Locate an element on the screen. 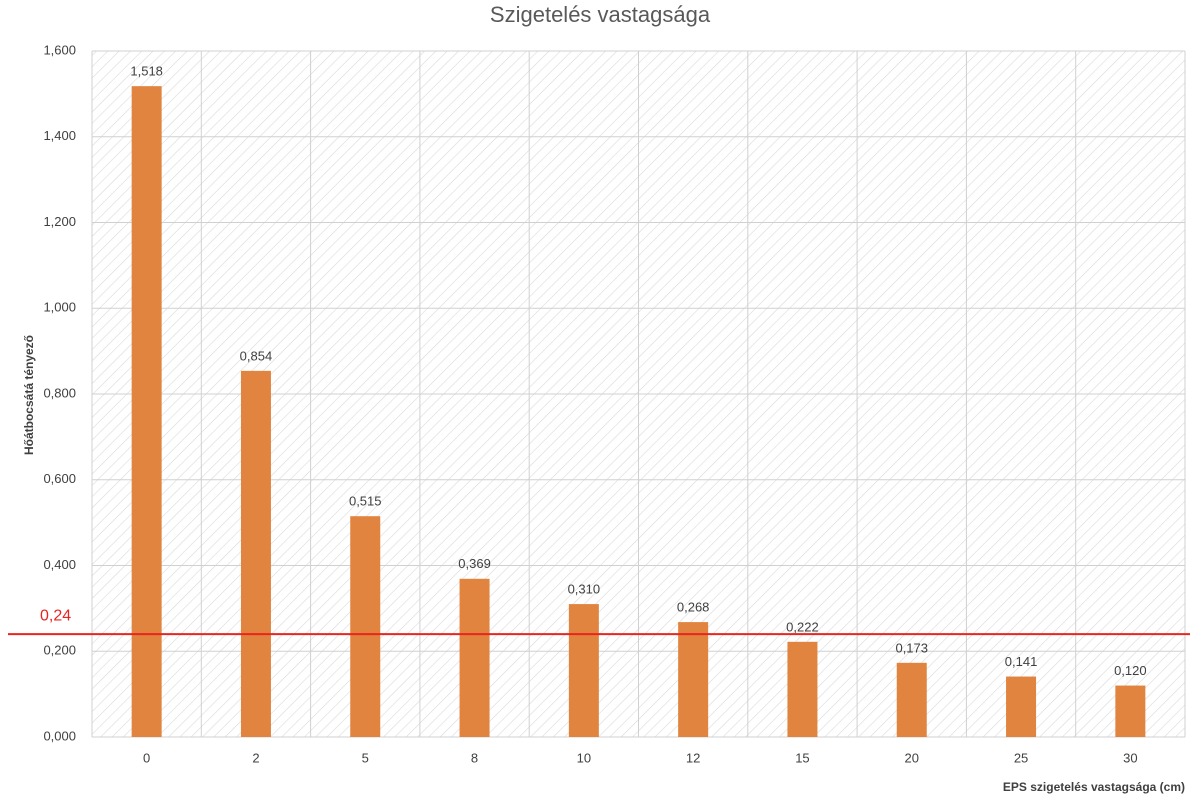 This screenshot has height=811, width=1200. data-label: 0,120 is located at coordinates (1130, 670).